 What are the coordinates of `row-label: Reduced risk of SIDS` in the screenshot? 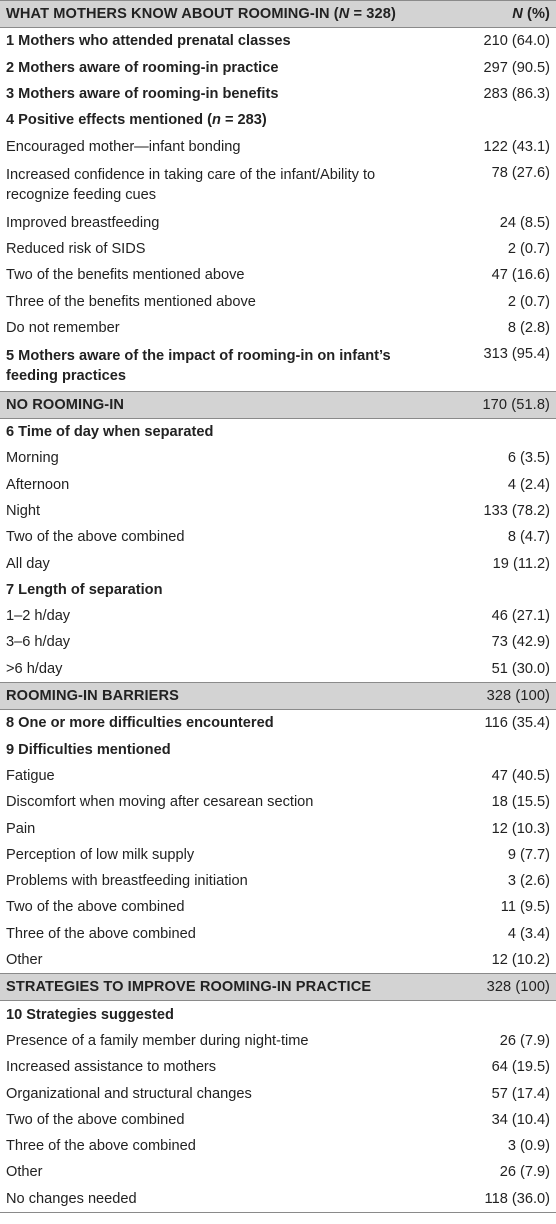 It's located at (76, 248).